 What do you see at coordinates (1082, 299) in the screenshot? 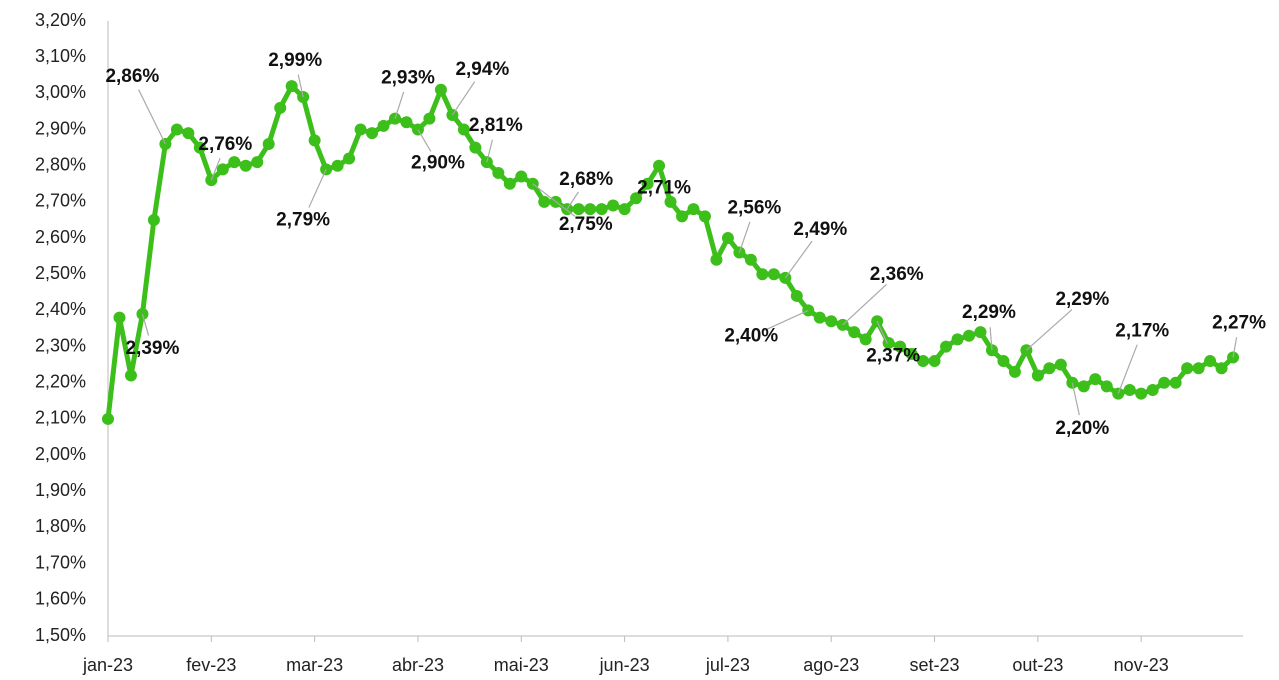
I see `value-label: 2,29%` at bounding box center [1082, 299].